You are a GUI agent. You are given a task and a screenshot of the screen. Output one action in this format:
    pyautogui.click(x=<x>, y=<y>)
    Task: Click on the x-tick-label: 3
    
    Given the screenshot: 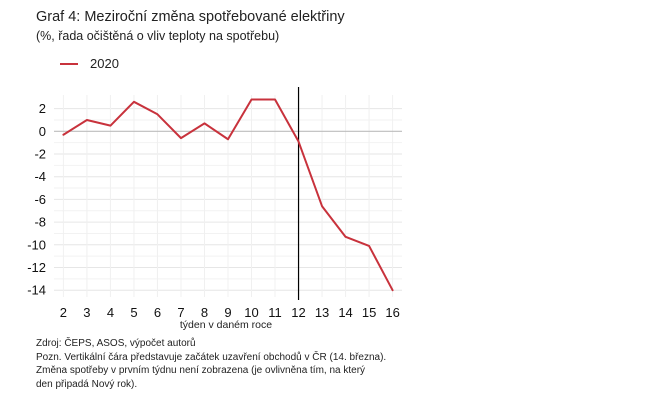 What is the action you would take?
    pyautogui.click(x=86, y=312)
    